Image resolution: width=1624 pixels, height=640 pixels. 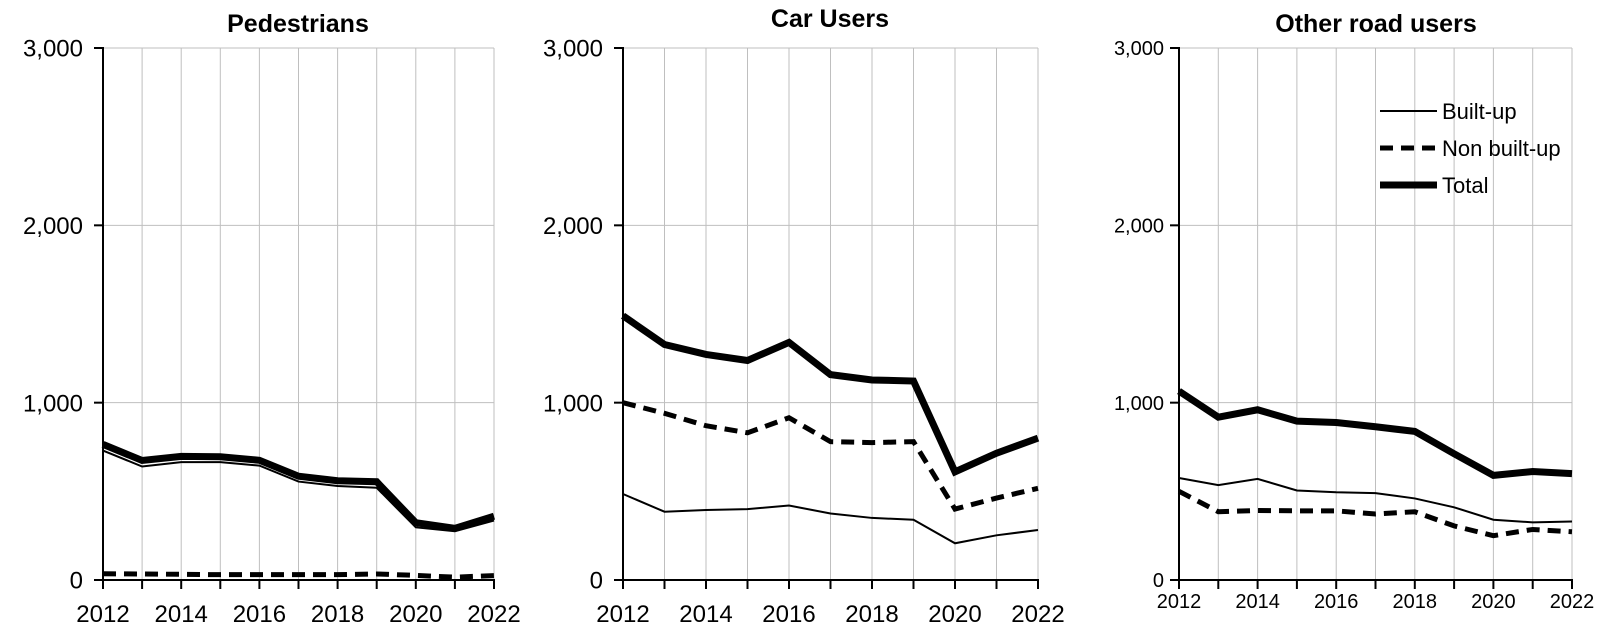 What do you see at coordinates (298, 24) in the screenshot?
I see `pedestrians-chart-title: Pedestrians` at bounding box center [298, 24].